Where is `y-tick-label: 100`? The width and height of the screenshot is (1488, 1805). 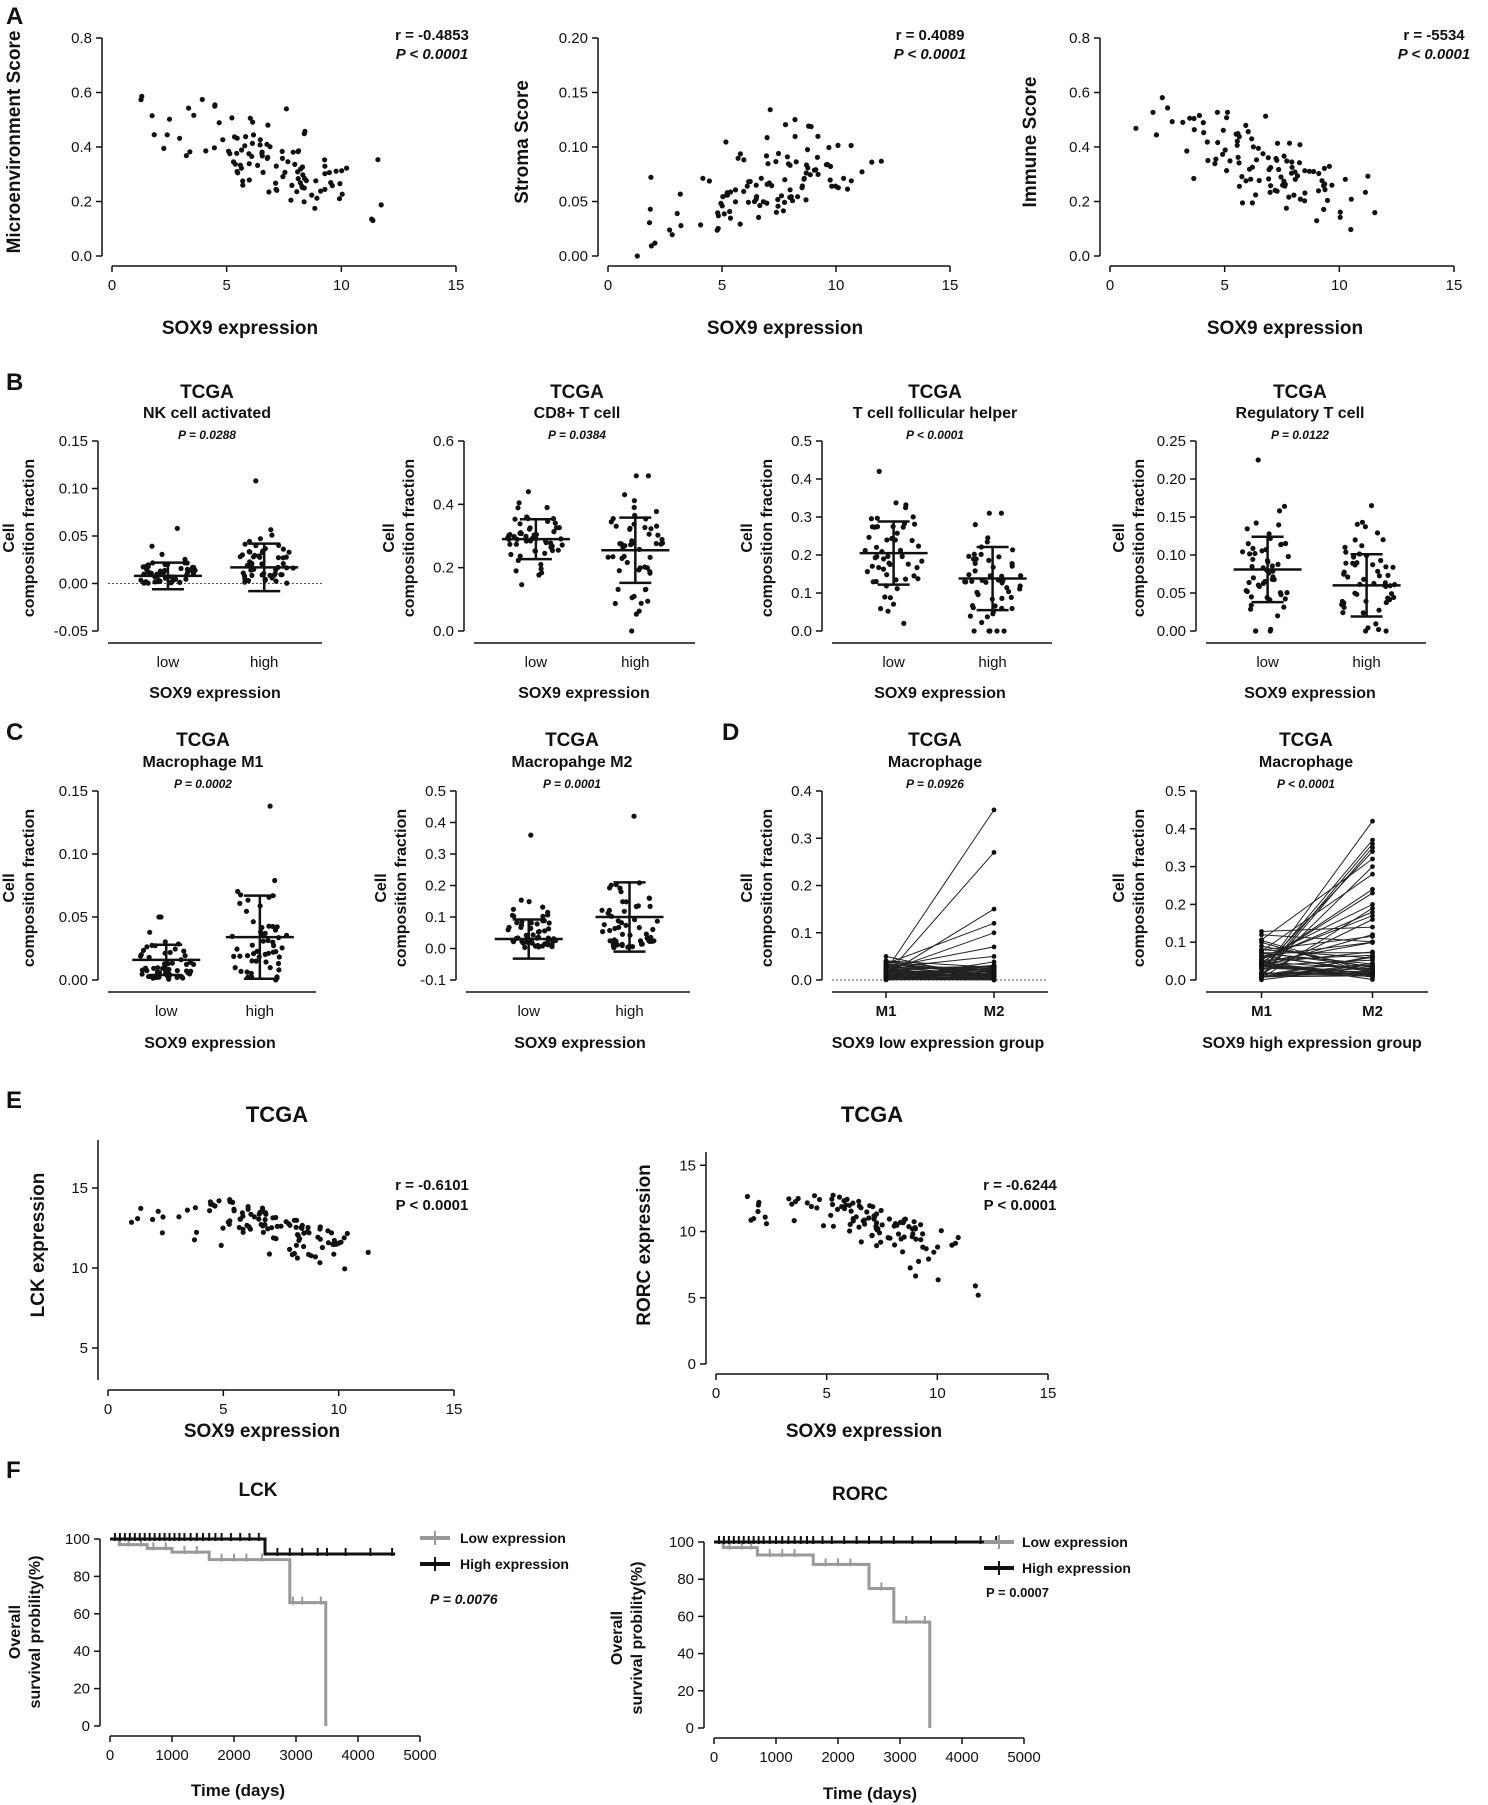 y-tick-label: 100 is located at coordinates (77, 1539).